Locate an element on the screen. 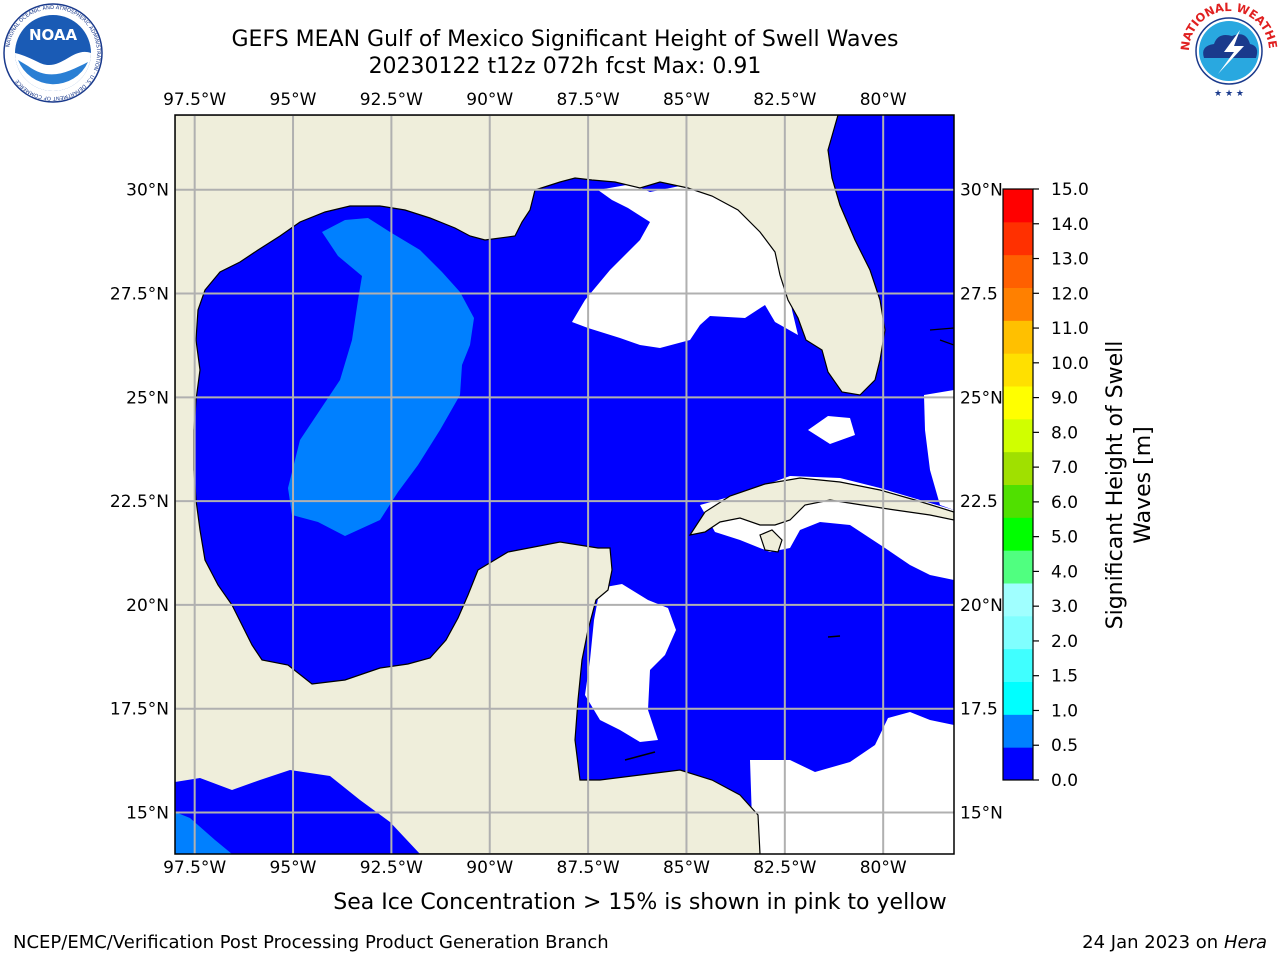  colorbar-tick-label: 12.0 is located at coordinates (1070, 294).